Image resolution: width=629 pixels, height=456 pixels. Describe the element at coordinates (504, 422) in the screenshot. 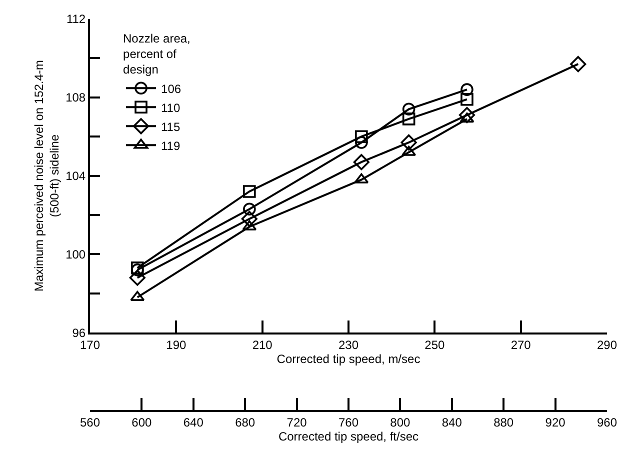

I see `x2-tick-label: 880` at that location.